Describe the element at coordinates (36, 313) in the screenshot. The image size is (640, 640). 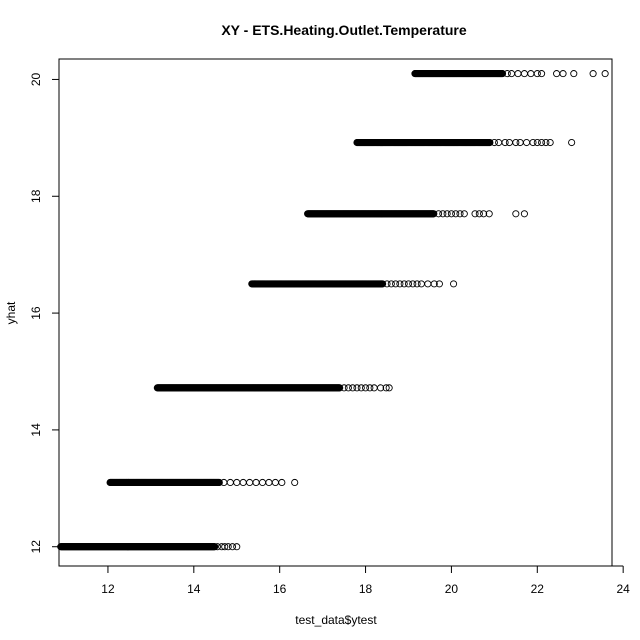
I see `y-tick-label: 16` at that location.